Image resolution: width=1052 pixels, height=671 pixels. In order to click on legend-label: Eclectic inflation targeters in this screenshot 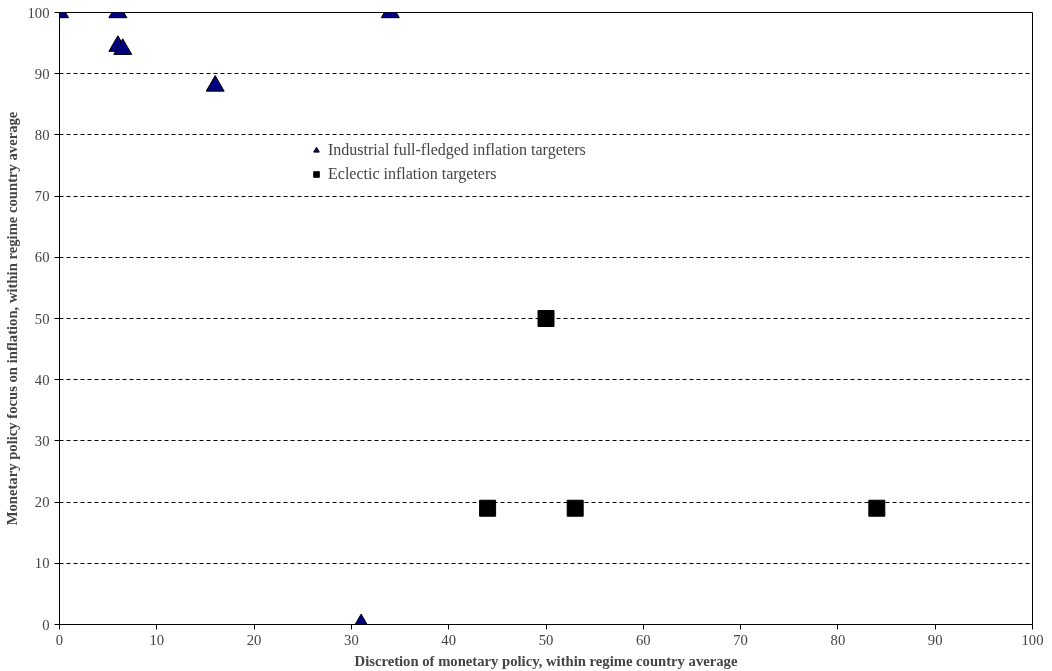, I will do `click(412, 174)`.